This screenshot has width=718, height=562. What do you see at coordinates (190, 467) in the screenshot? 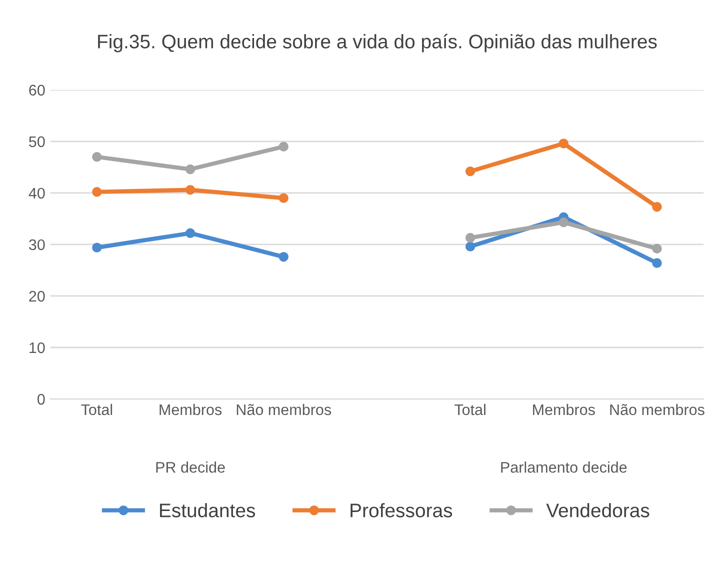
I see `text: PR decide` at bounding box center [190, 467].